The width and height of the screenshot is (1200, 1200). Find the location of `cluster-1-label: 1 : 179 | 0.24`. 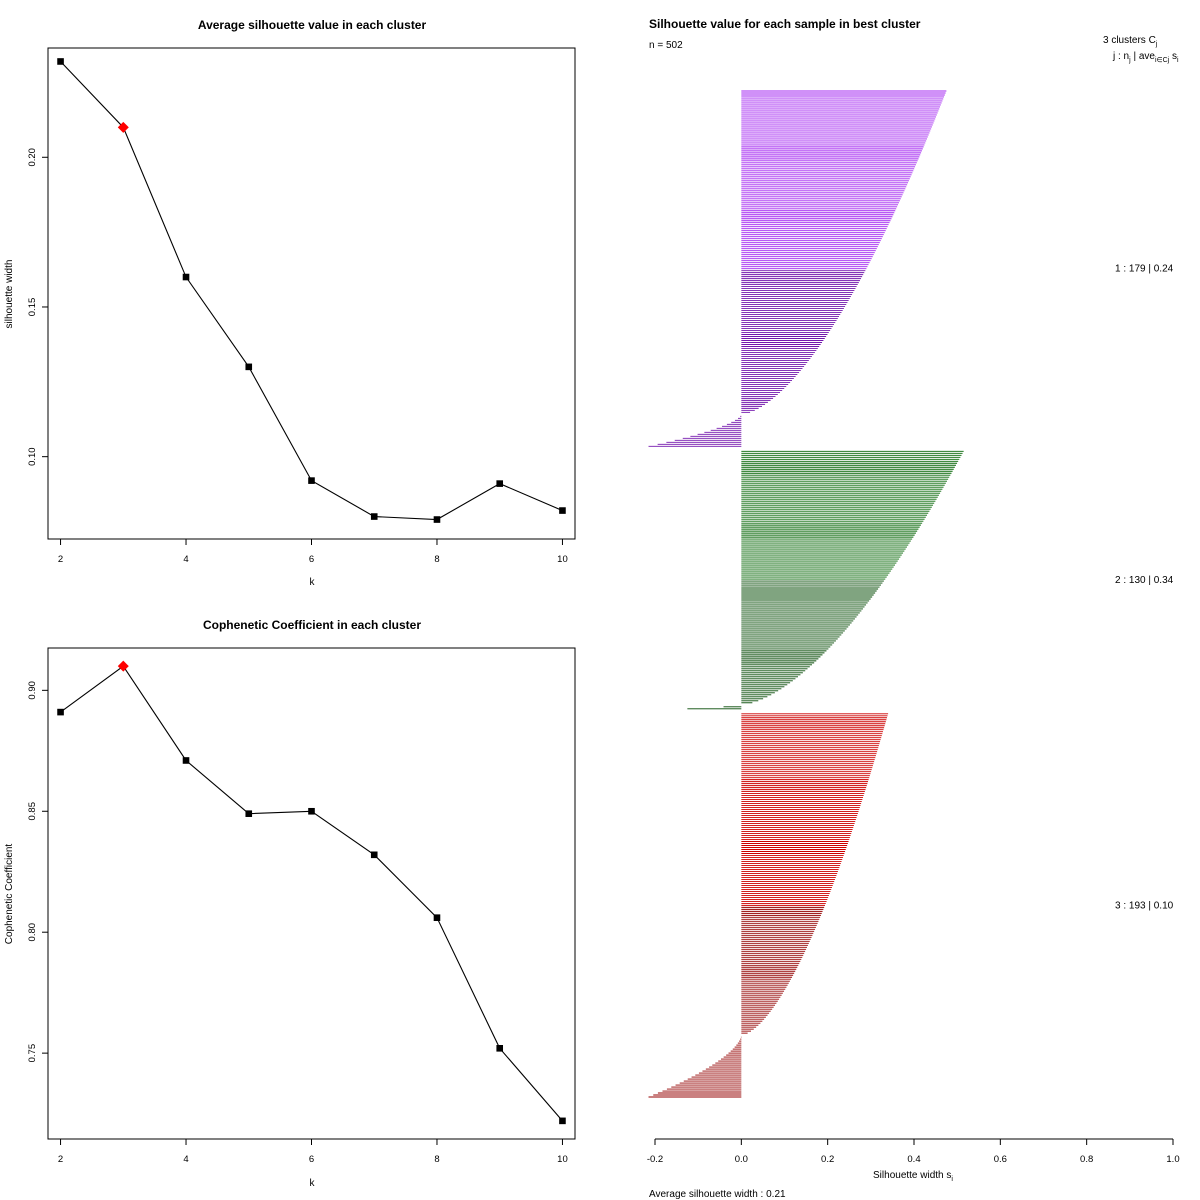

cluster-1-label: 1 : 179 | 0.24 is located at coordinates (1144, 269).